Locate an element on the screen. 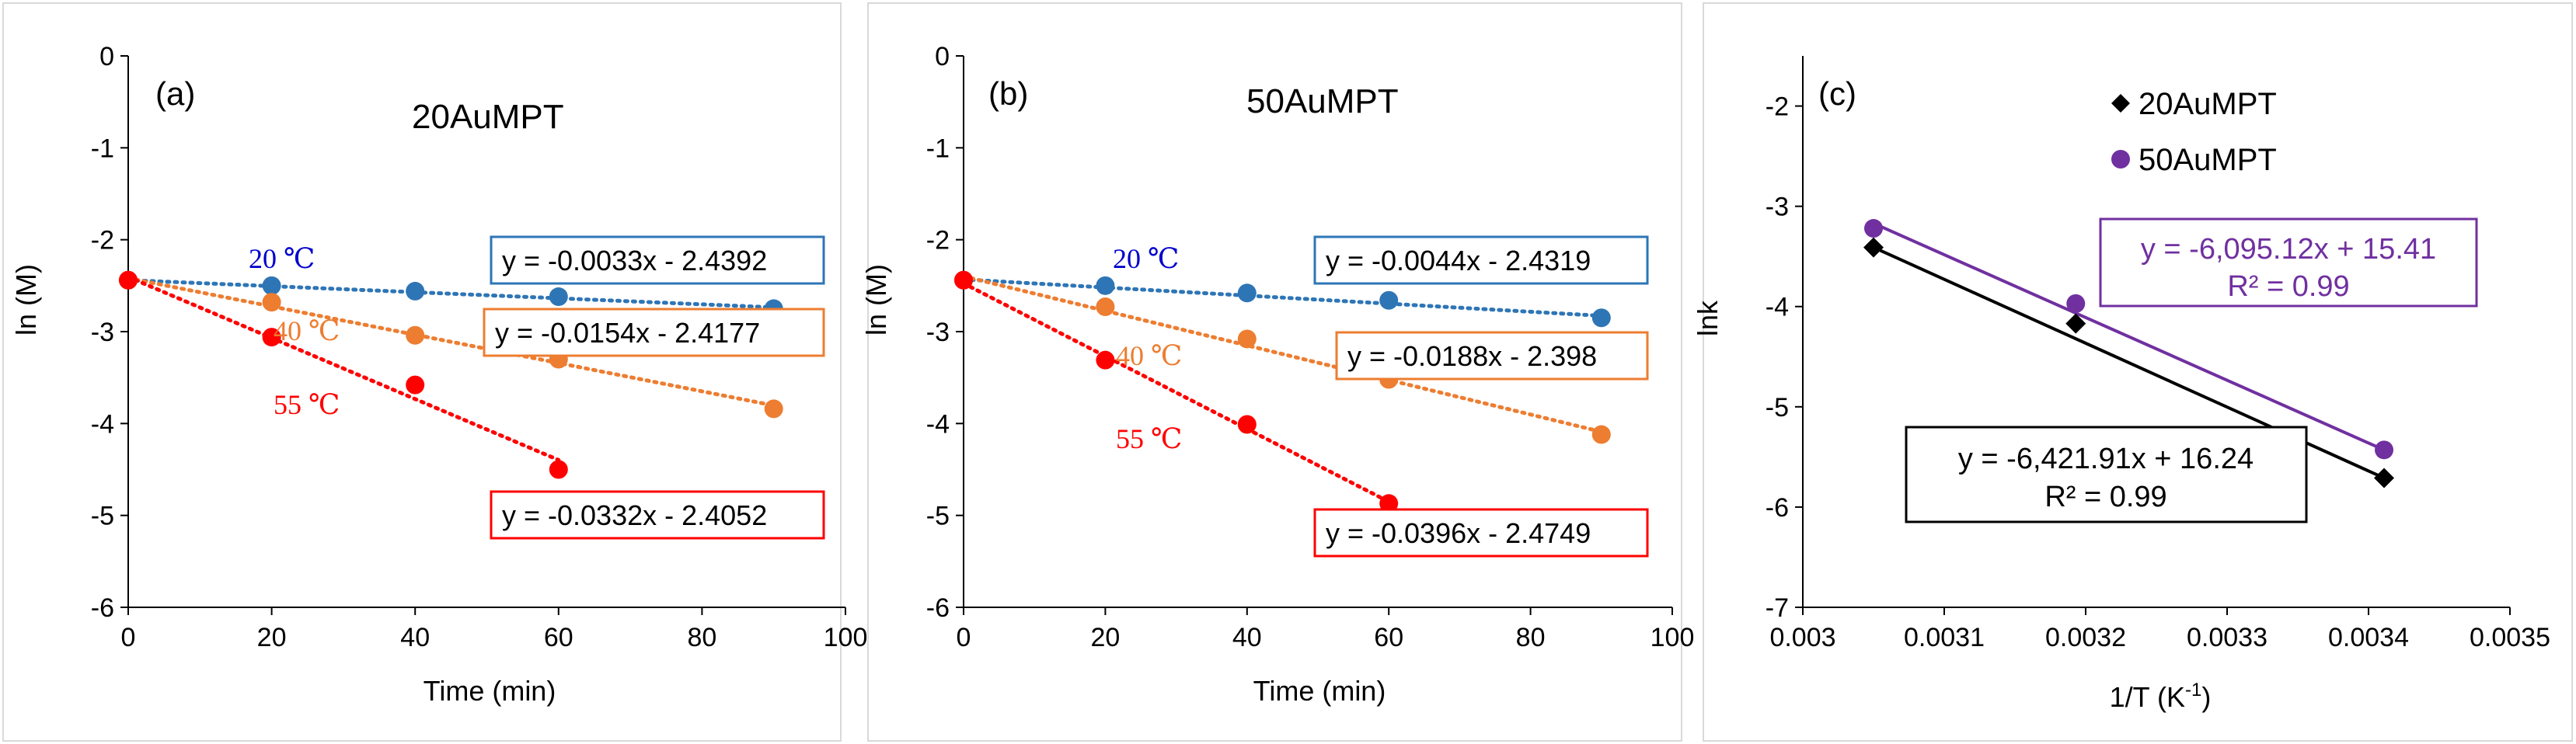  x-tick-label: 40 is located at coordinates (1247, 637).